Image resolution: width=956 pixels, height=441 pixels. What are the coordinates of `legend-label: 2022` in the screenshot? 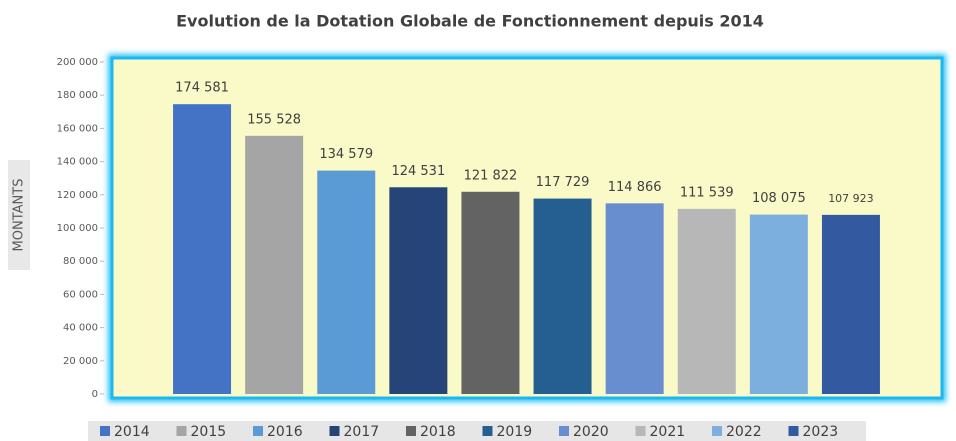 It's located at (744, 432).